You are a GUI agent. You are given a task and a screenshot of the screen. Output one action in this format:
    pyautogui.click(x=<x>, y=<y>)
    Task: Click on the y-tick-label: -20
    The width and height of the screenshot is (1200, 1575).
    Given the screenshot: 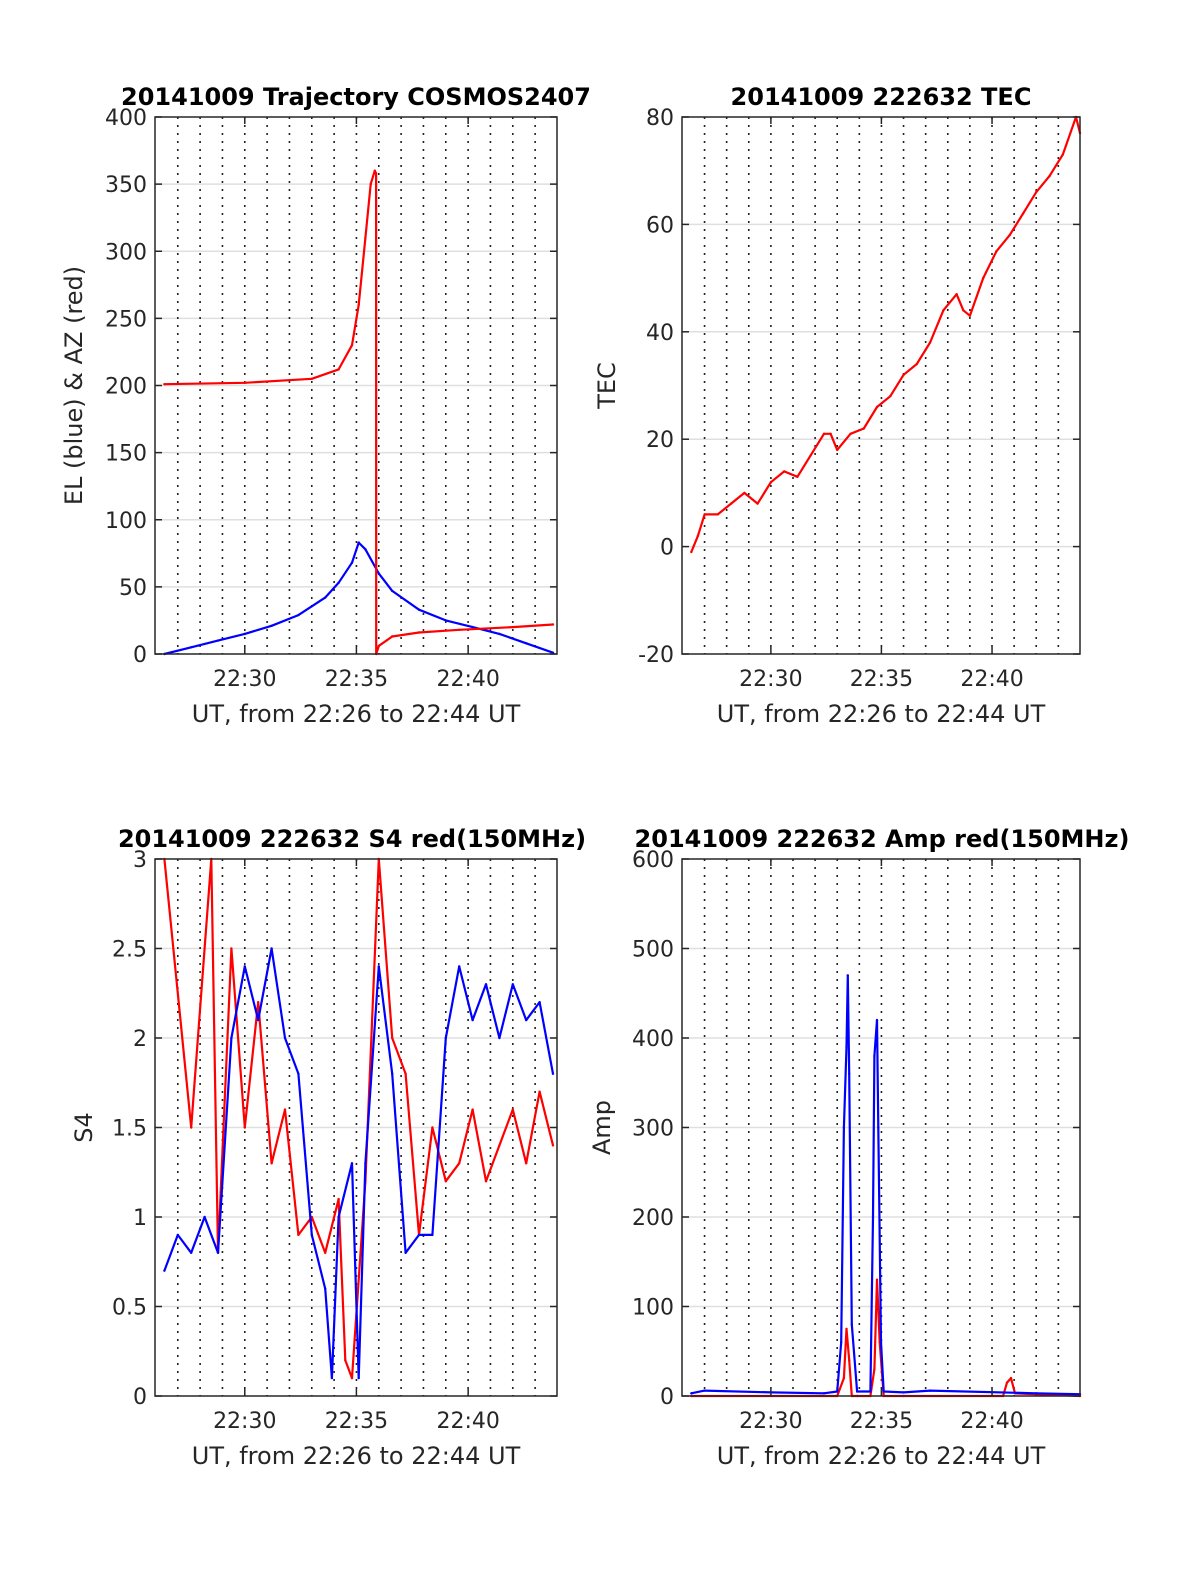 What is the action you would take?
    pyautogui.click(x=656, y=655)
    